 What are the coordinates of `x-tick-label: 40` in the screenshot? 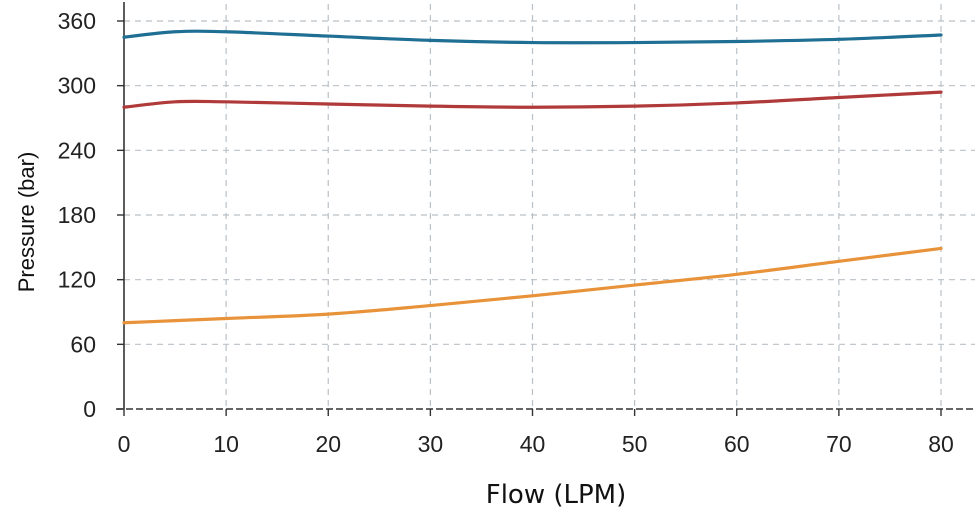 It's located at (533, 444).